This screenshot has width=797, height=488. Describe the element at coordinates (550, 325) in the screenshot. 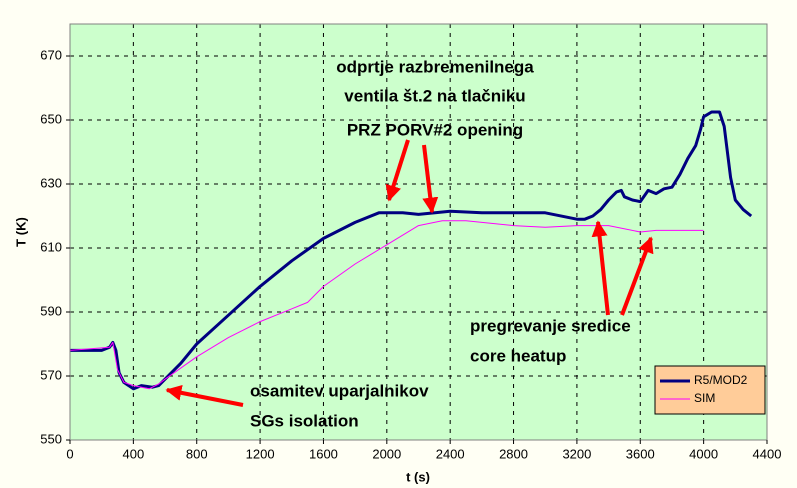

I see `annotation: pregrevanje sredice` at that location.